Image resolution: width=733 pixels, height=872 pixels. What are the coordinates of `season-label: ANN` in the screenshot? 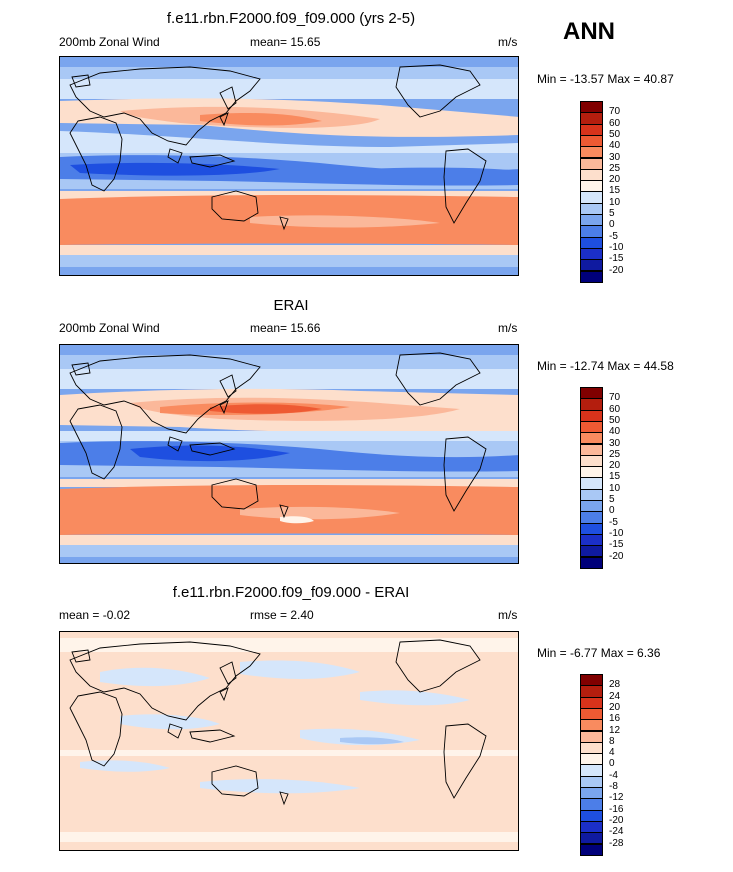 It's located at (589, 31).